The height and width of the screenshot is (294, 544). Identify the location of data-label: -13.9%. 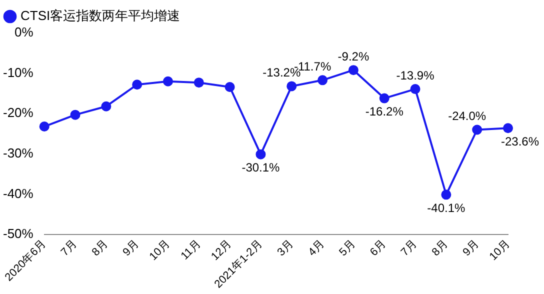
(415, 75).